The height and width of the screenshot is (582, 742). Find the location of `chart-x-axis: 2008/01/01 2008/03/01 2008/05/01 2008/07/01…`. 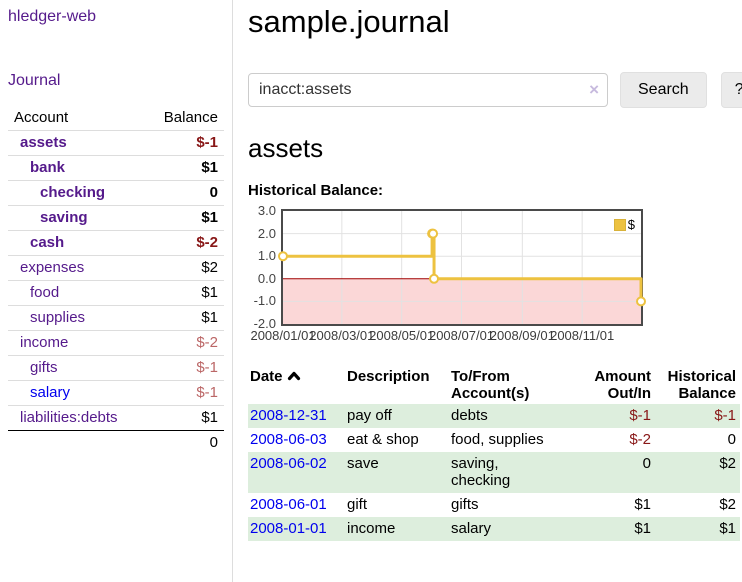

chart-x-axis: 2008/01/01 2008/03/01 2008/05/01 2008/07/01… is located at coordinates (446, 337).